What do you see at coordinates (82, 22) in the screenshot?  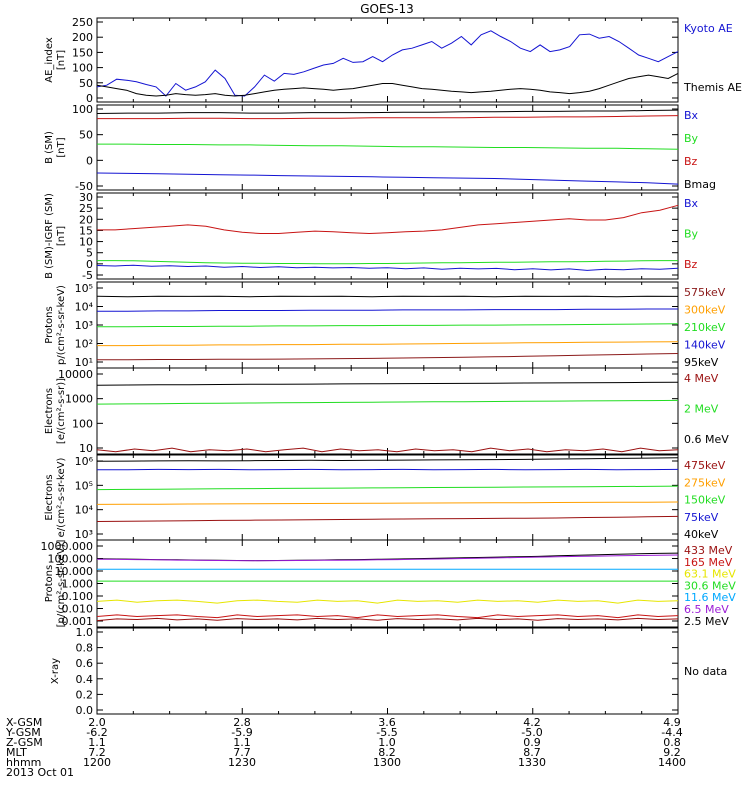 I see `y-tick-label: 250` at bounding box center [82, 22].